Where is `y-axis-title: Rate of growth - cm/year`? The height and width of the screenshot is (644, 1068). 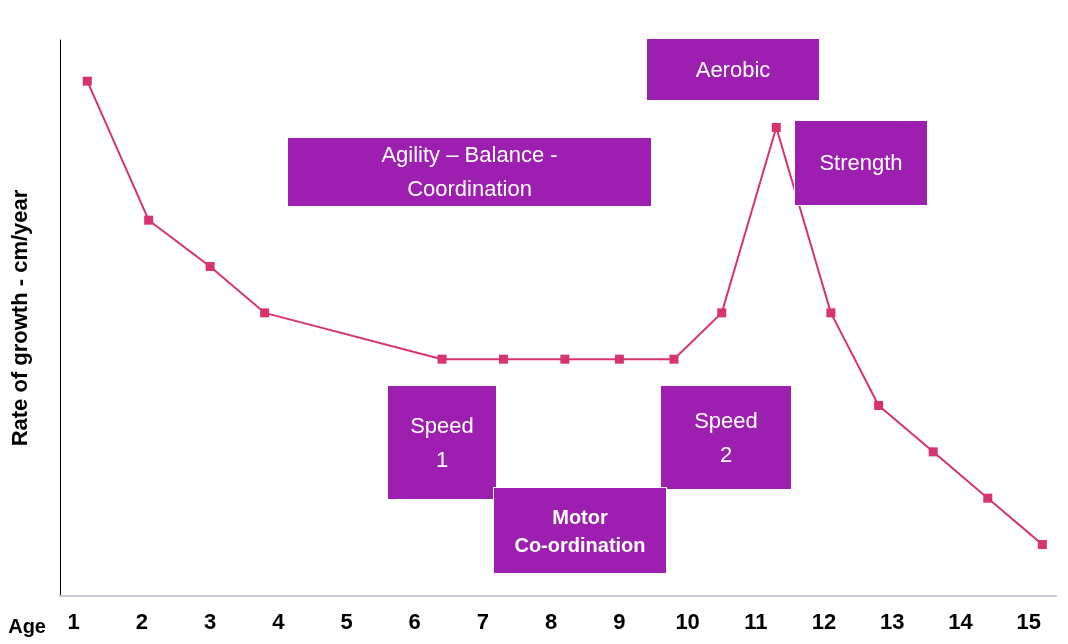 y-axis-title: Rate of growth - cm/year is located at coordinates (19, 318).